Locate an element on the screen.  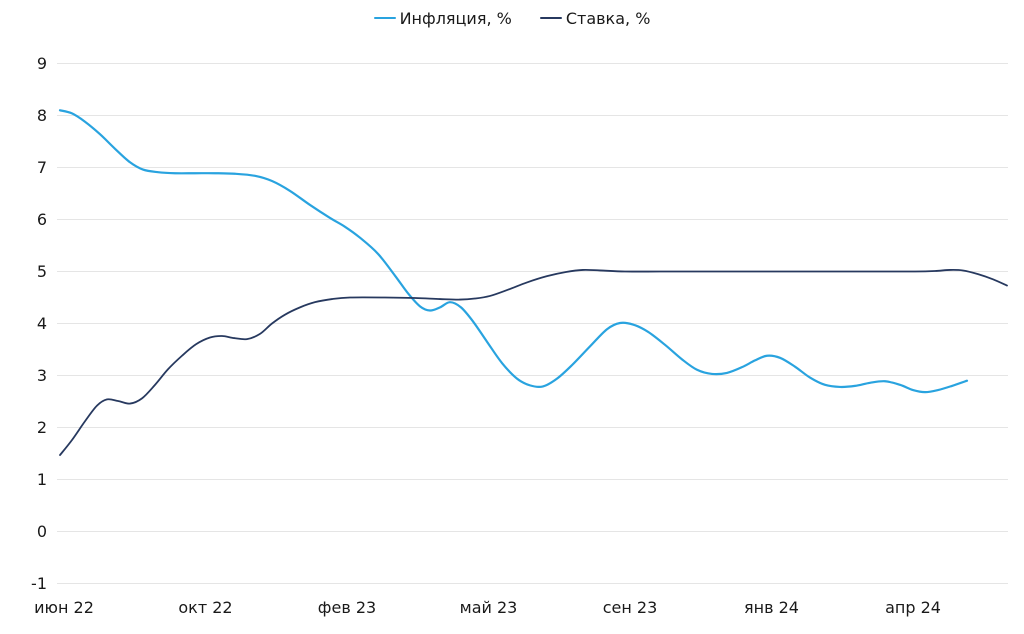
y-tick-label: 7 is located at coordinates (42, 167).